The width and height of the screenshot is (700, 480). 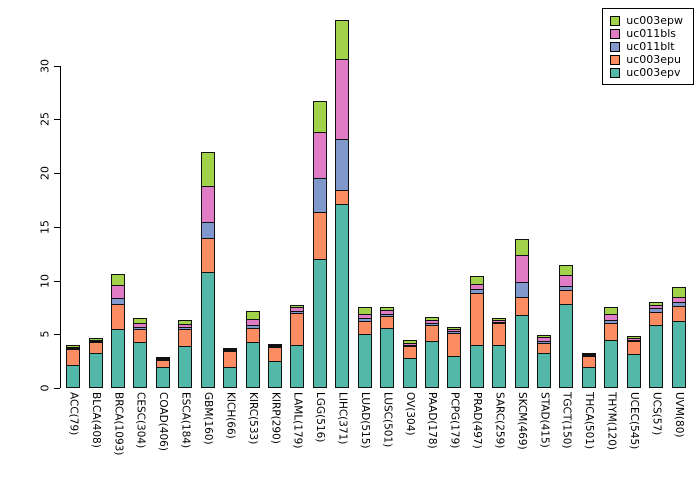 What do you see at coordinates (589, 421) in the screenshot?
I see `x-tick-label: THCA(501)` at bounding box center [589, 421].